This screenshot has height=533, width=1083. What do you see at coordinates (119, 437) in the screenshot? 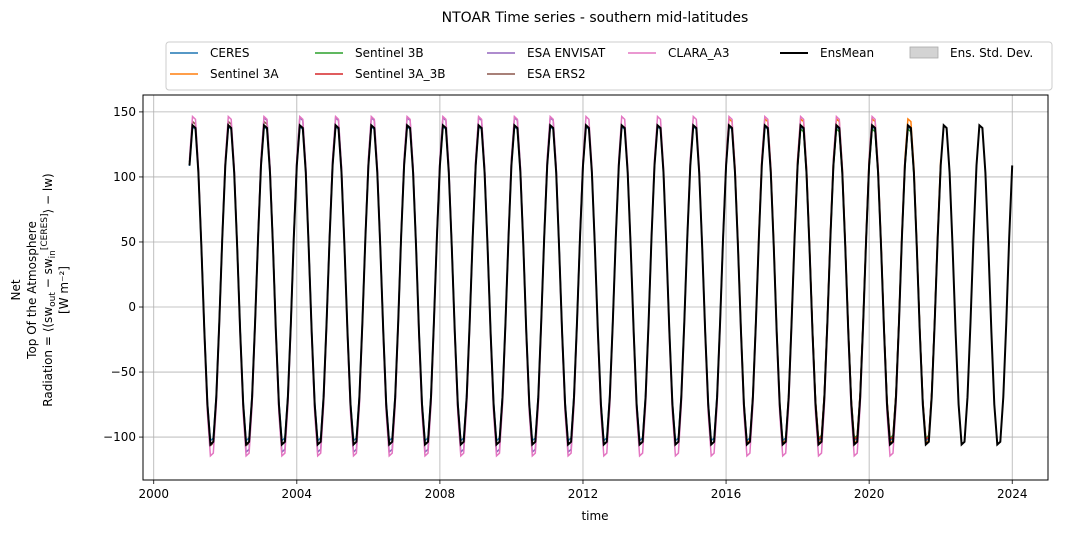
I see `y-tick-label: −100` at bounding box center [119, 437].